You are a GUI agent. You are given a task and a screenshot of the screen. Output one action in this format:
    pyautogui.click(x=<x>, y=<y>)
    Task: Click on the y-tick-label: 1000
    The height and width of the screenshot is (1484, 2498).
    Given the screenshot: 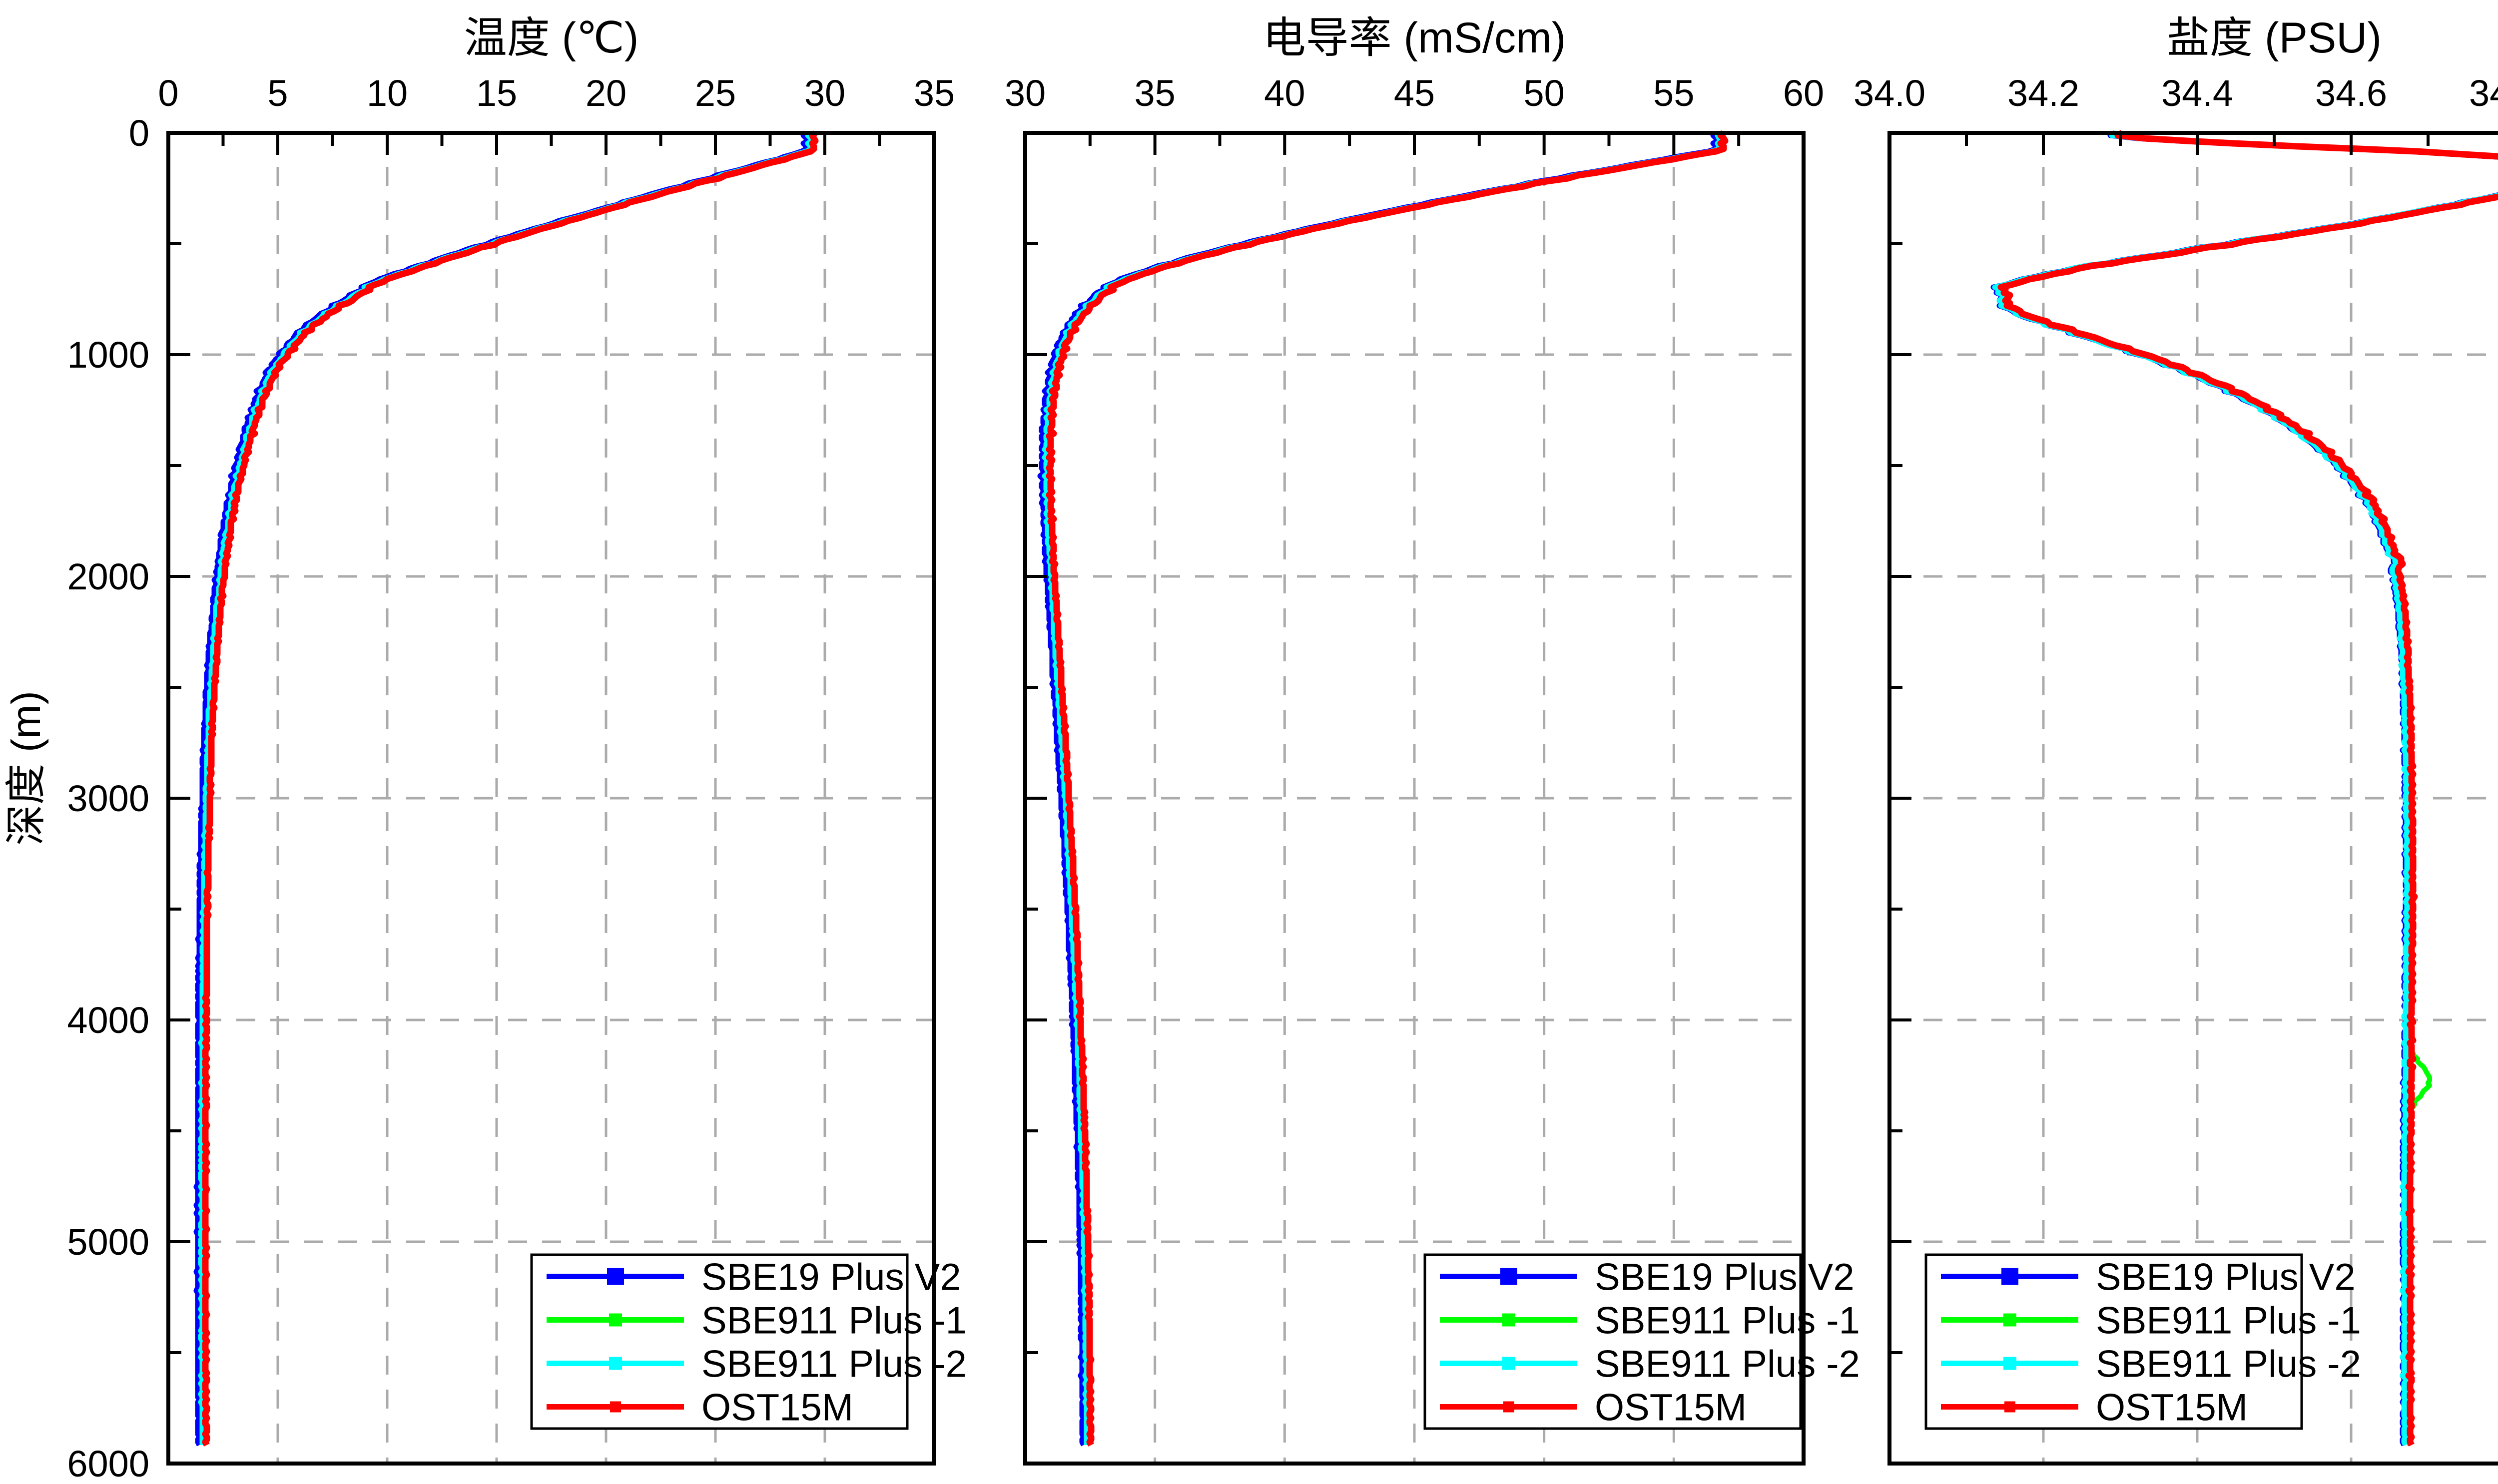 What is the action you would take?
    pyautogui.click(x=108, y=355)
    